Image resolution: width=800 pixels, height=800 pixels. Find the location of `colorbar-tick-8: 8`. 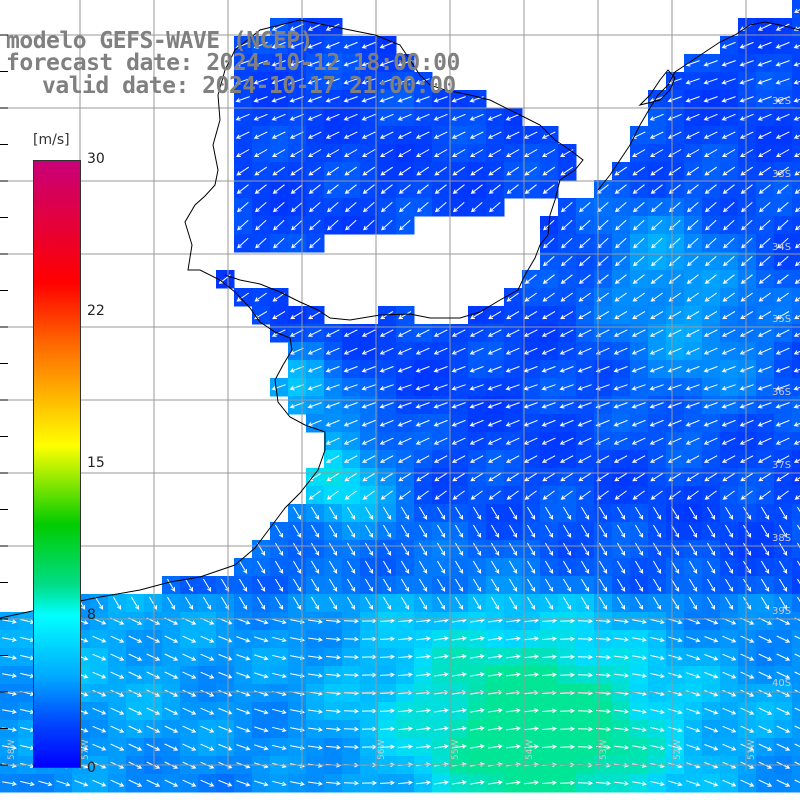

colorbar-tick-8: 8 is located at coordinates (91, 615).